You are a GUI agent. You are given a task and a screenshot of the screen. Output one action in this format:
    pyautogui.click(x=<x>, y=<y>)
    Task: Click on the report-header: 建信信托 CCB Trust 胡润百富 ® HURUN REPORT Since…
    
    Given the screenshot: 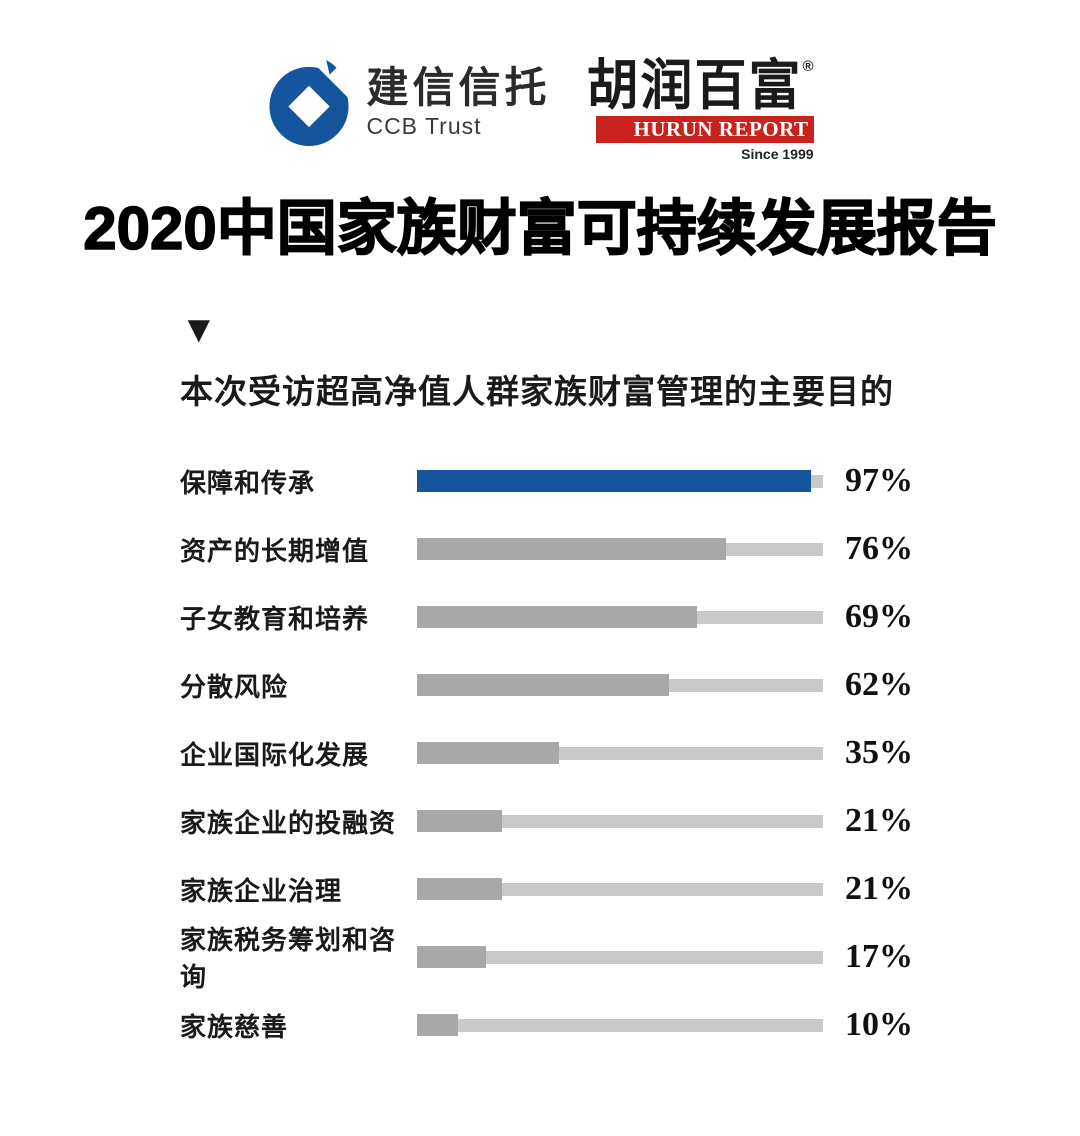 What is the action you would take?
    pyautogui.click(x=540, y=81)
    